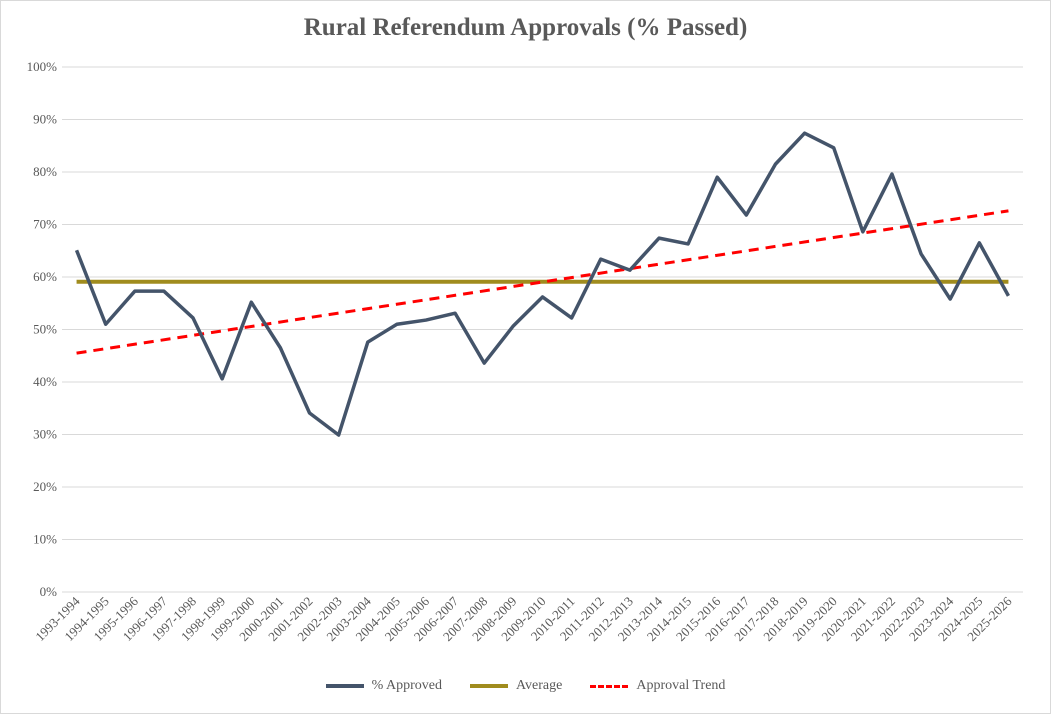 Image resolution: width=1051 pixels, height=714 pixels. What do you see at coordinates (45, 329) in the screenshot?
I see `y-tick-label: 50%` at bounding box center [45, 329].